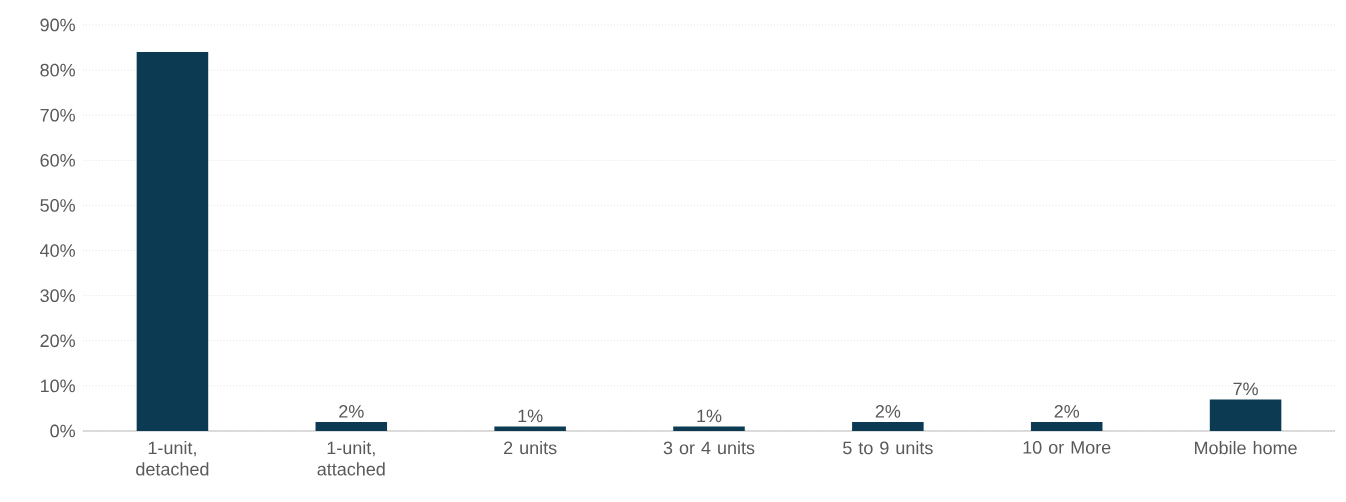 The height and width of the screenshot is (502, 1346). I want to click on y-tick-label: 90%, so click(57, 25).